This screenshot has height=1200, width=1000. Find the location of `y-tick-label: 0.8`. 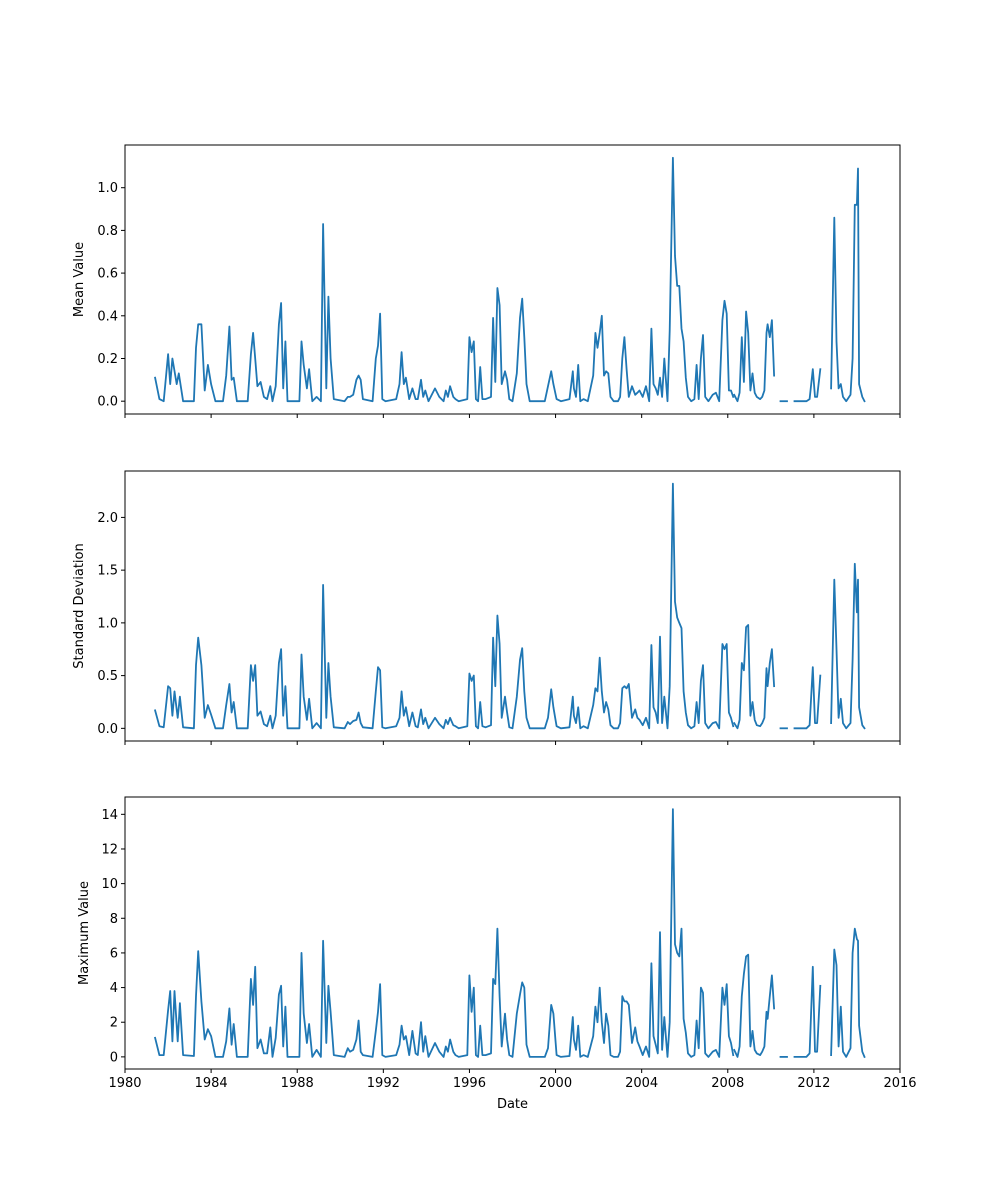

y-tick-label: 0.8 is located at coordinates (107, 231).